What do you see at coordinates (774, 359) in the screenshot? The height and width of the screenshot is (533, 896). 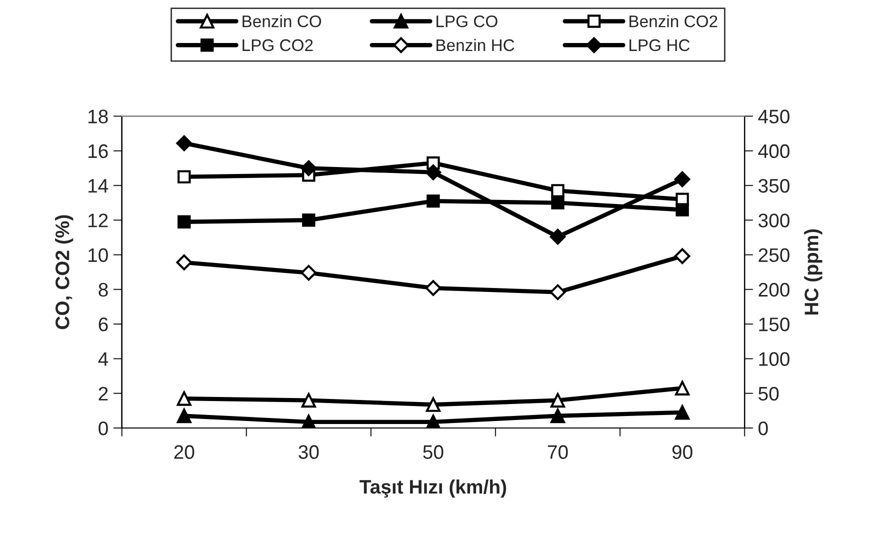 I see `y2-tick-label: 100` at bounding box center [774, 359].